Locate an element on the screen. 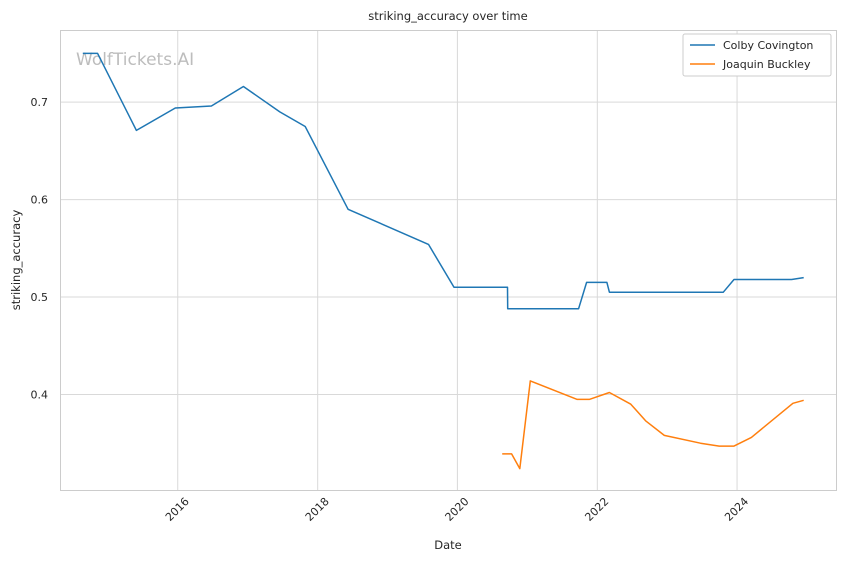  series-line-joaquin-buckley is located at coordinates (653, 425).